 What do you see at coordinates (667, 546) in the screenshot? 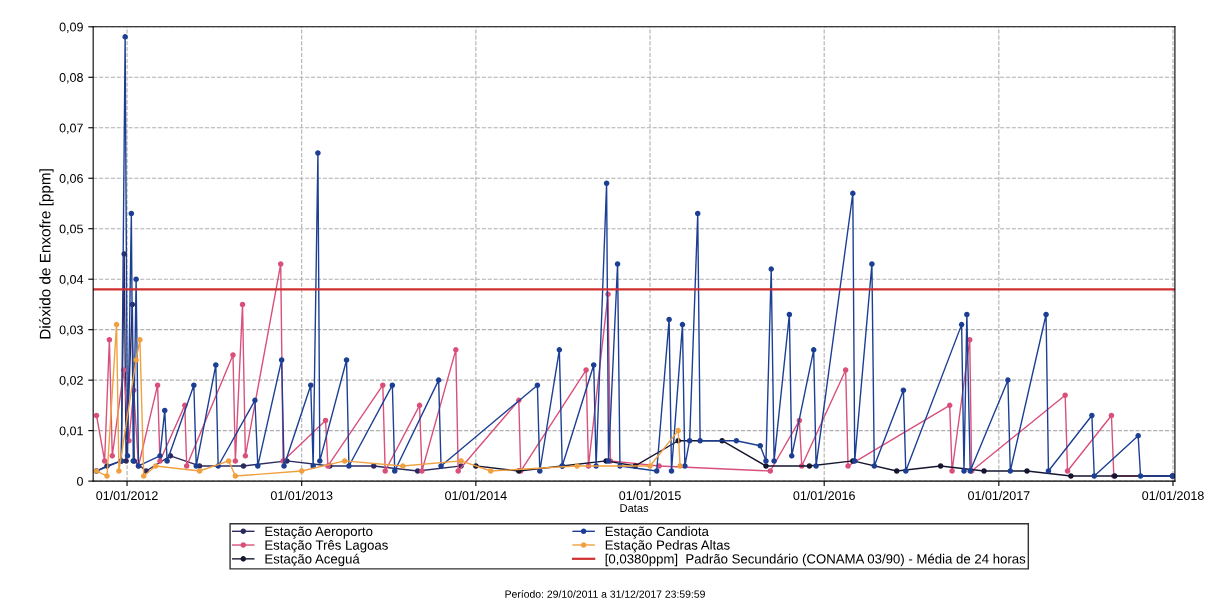
I see `legend-label: Estação Pedras Altas` at bounding box center [667, 546].